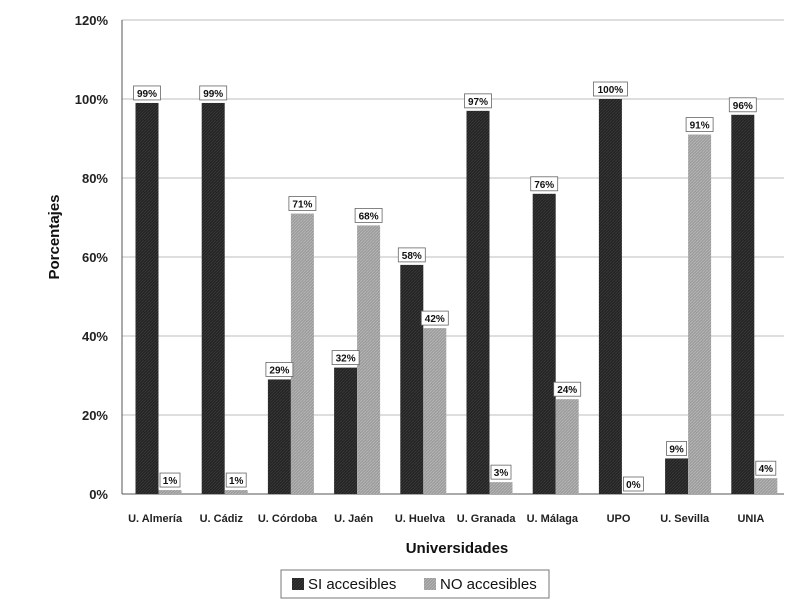 The image size is (797, 606). I want to click on data-label: 24%, so click(567, 390).